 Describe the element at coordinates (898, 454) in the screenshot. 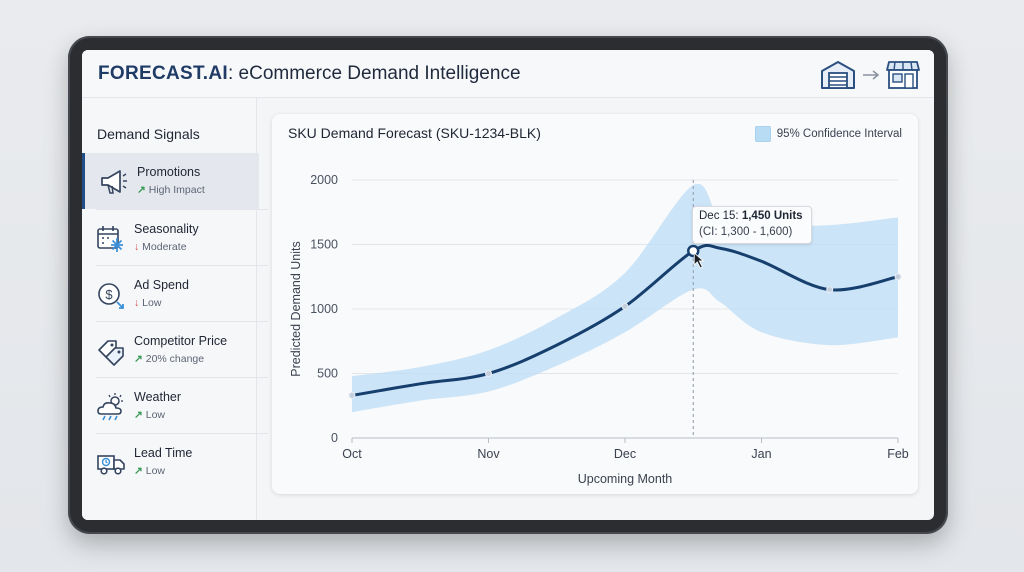

I see `x-tick-label: Feb` at that location.